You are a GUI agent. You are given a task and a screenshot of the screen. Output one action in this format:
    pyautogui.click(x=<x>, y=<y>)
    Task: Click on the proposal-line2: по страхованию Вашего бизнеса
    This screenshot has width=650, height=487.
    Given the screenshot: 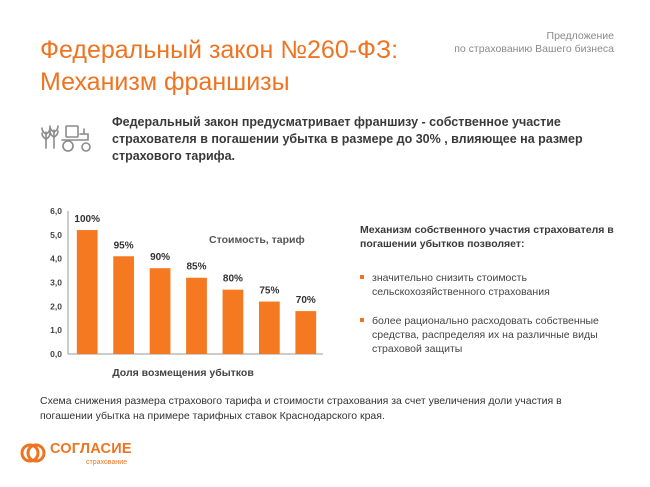 What is the action you would take?
    pyautogui.click(x=534, y=49)
    